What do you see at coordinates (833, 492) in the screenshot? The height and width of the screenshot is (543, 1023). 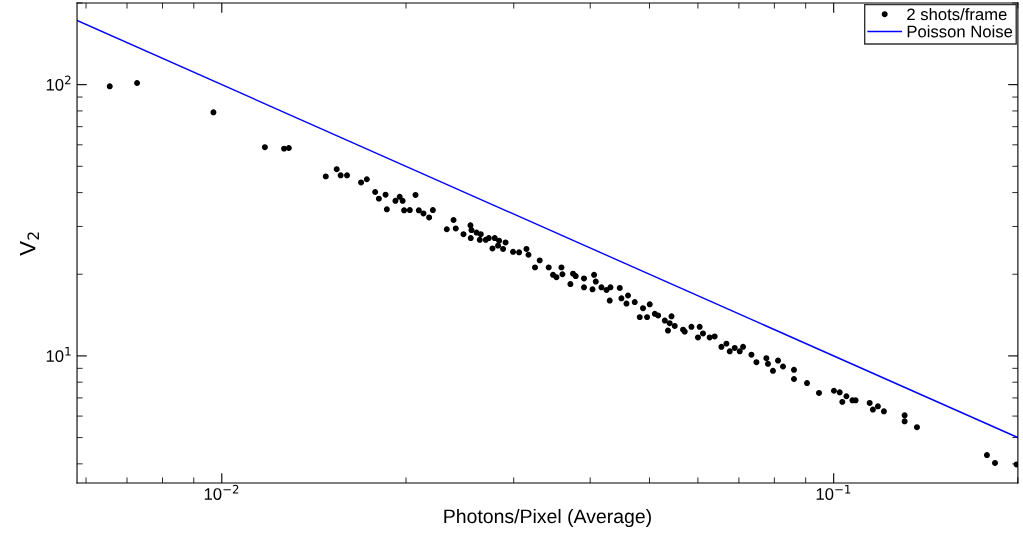 I see `x-tick-label: 10$^{−1}$` at bounding box center [833, 492].